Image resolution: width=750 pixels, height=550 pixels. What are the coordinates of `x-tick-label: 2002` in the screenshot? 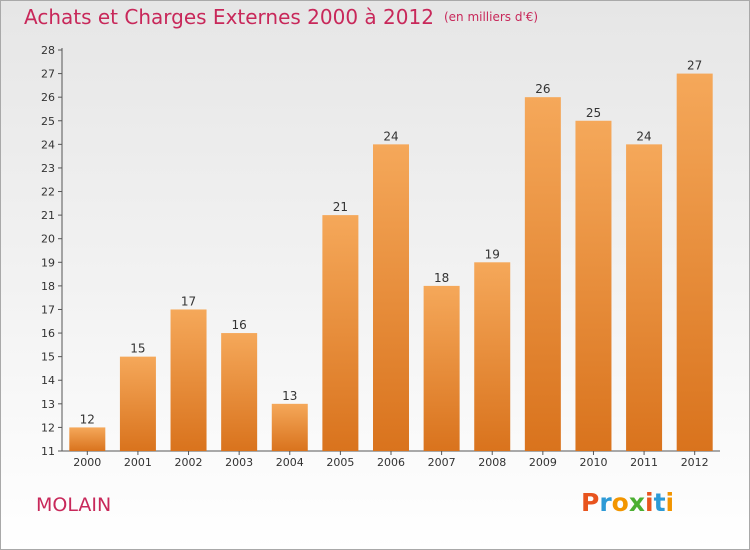 It's located at (189, 462).